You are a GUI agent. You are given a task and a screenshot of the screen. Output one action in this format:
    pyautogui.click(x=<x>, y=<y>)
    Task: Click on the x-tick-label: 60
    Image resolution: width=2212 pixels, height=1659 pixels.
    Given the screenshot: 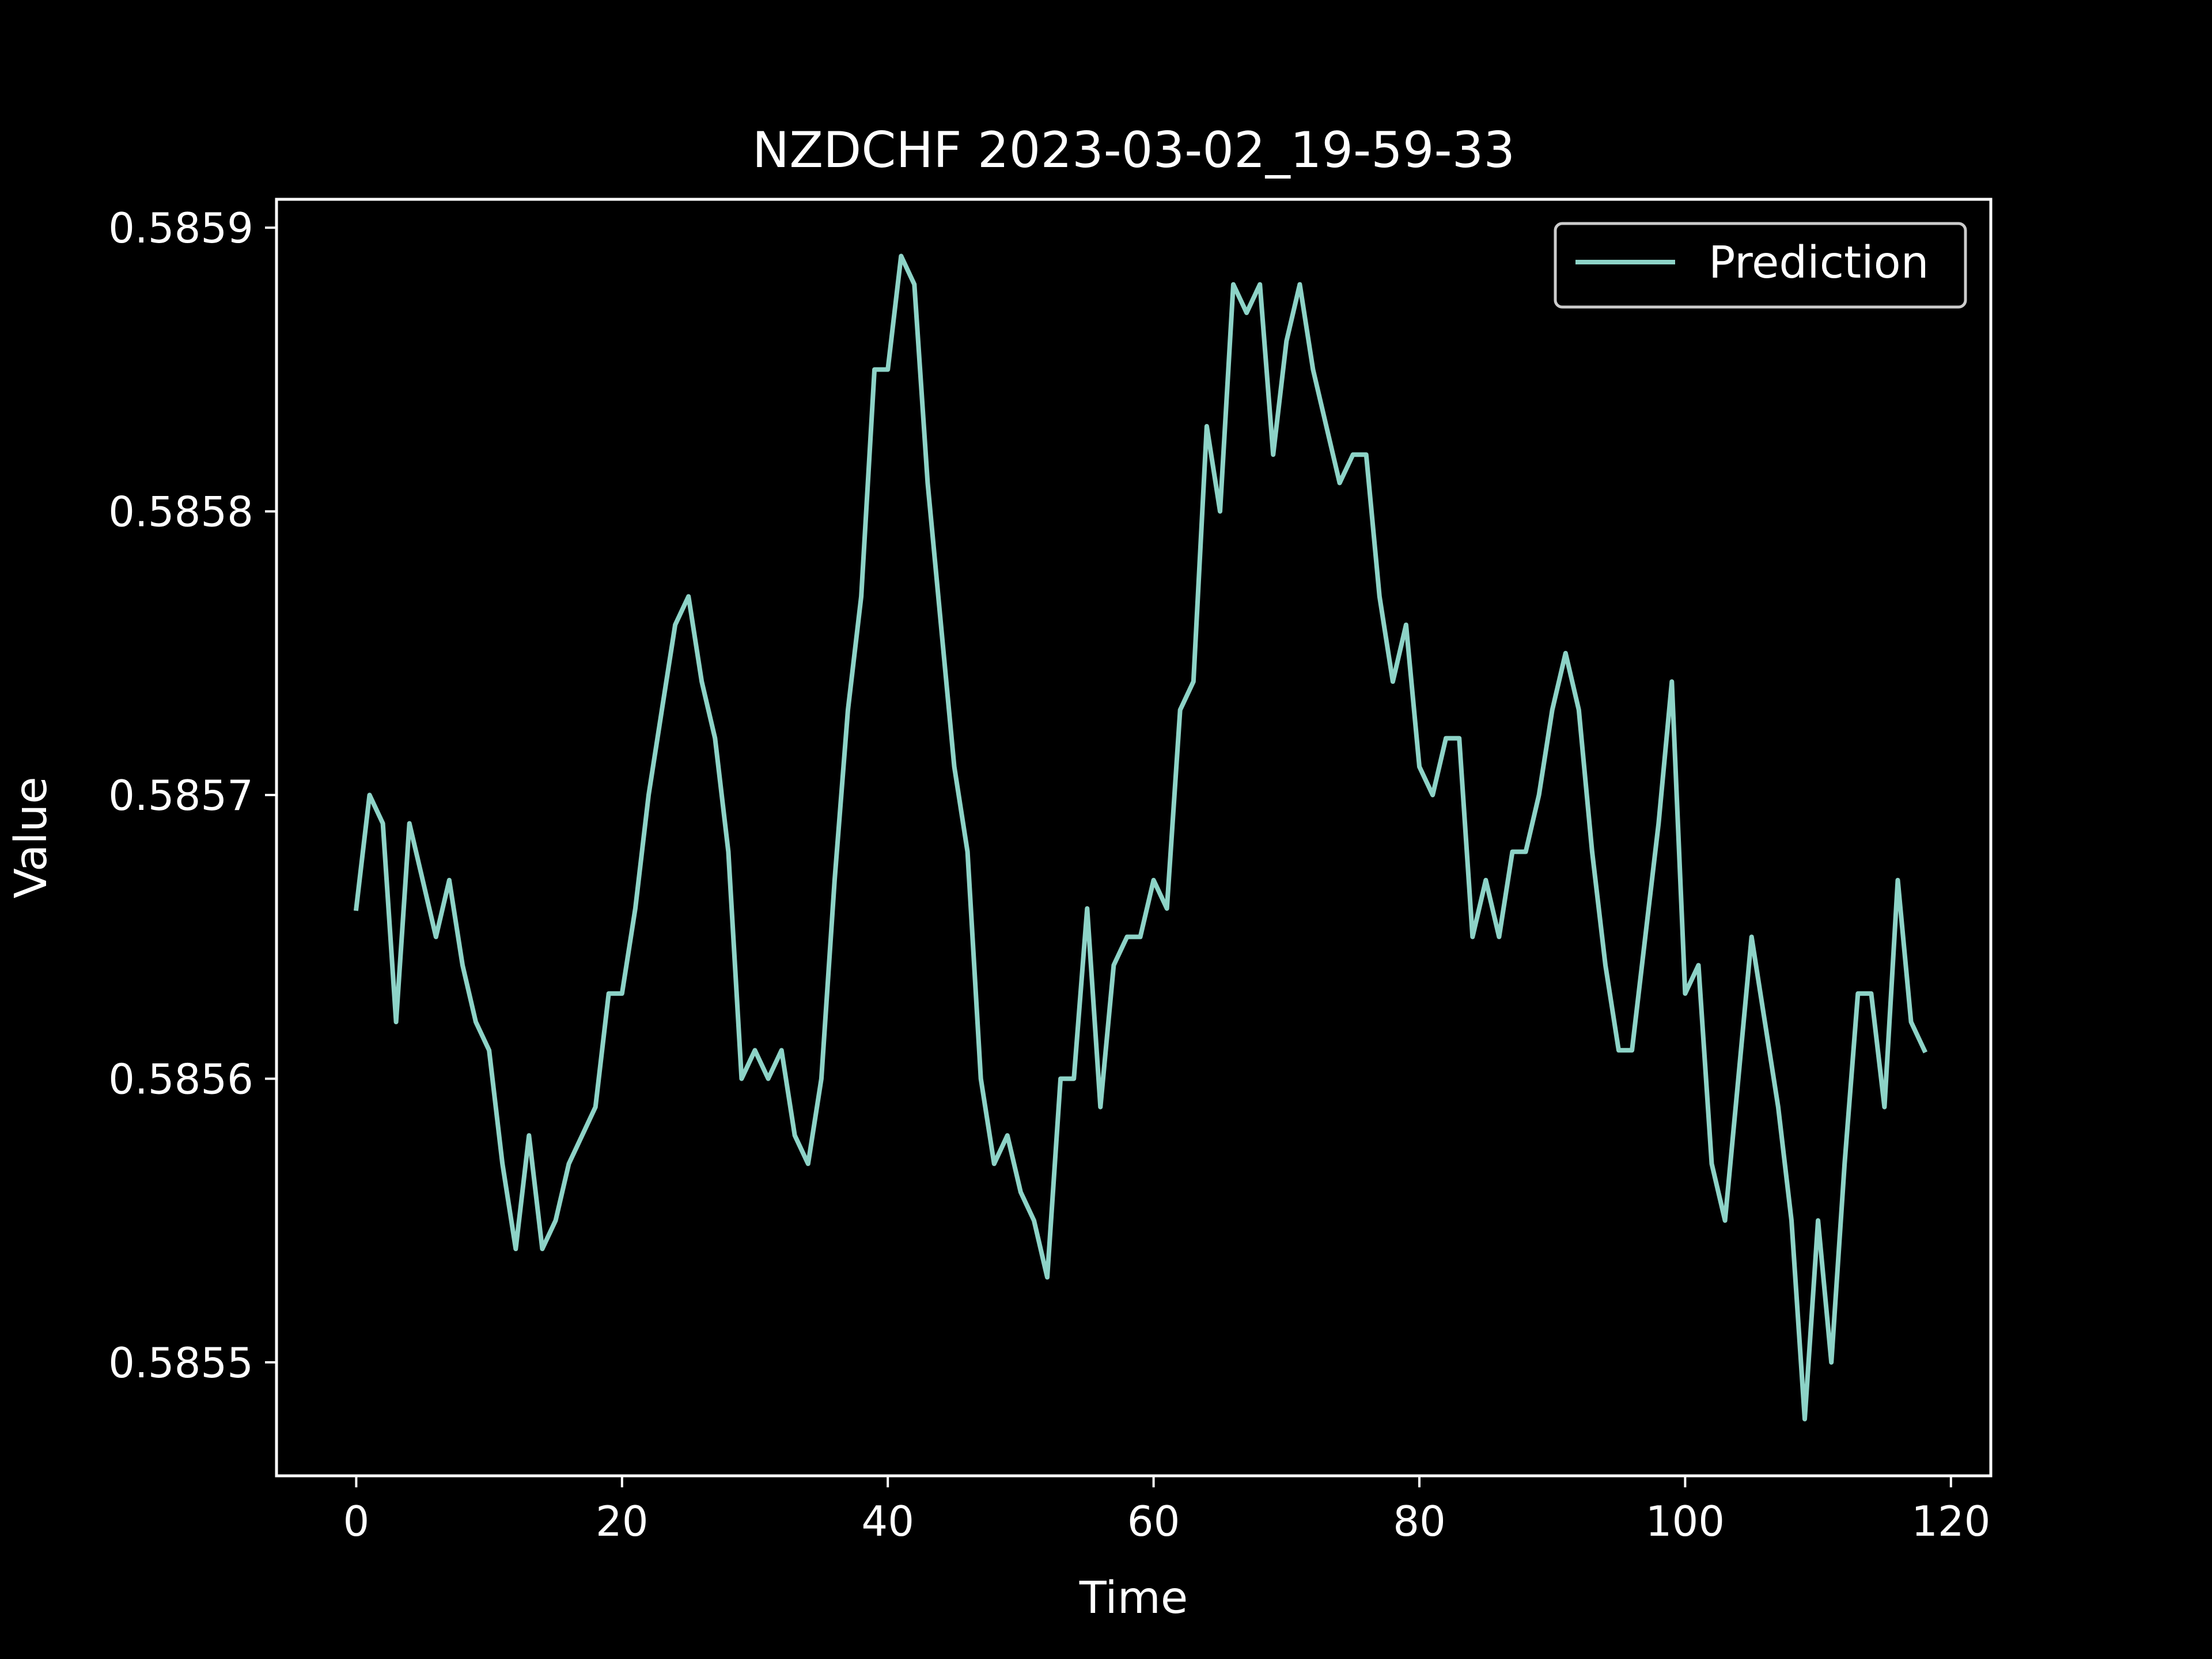 What is the action you would take?
    pyautogui.click(x=1153, y=1521)
    